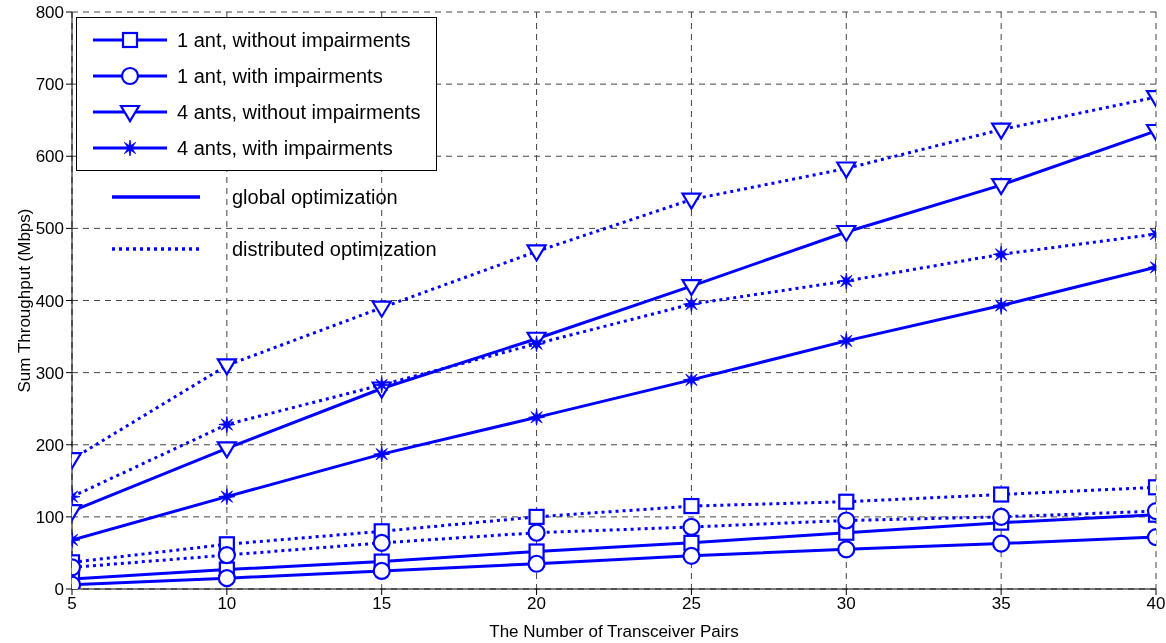 The width and height of the screenshot is (1166, 643). Describe the element at coordinates (294, 40) in the screenshot. I see `legend-label: 1 ant, without impairments` at that location.